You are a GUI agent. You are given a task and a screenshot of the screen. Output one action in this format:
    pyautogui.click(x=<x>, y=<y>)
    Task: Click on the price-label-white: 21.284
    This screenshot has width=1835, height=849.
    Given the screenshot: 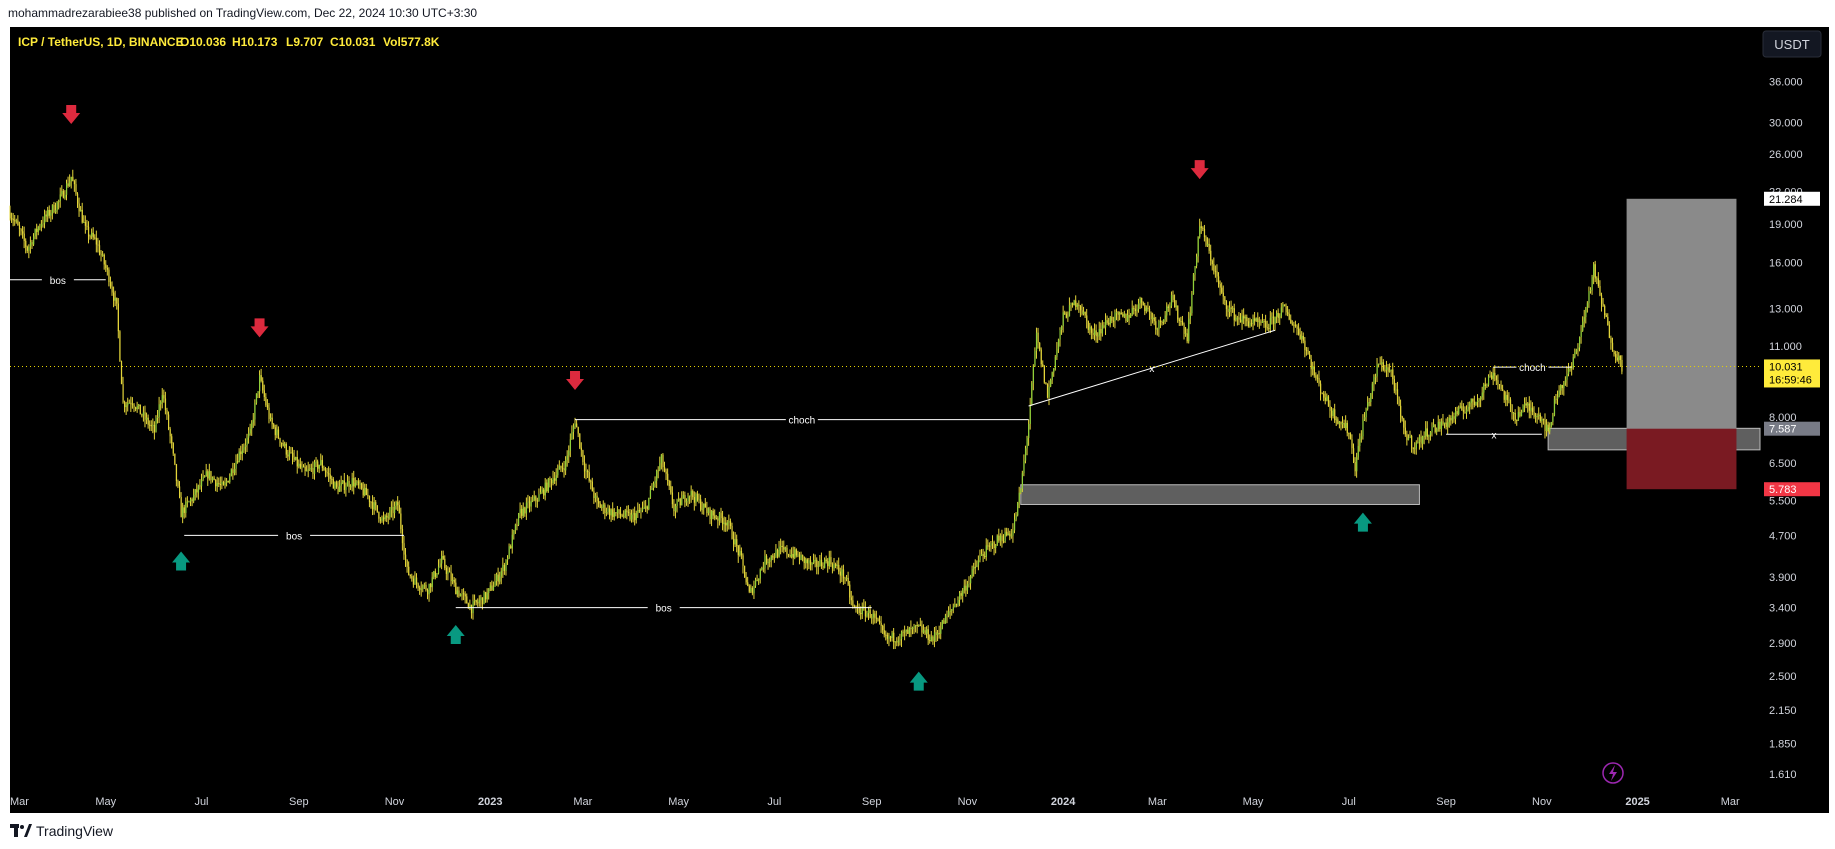 What is the action you would take?
    pyautogui.click(x=1792, y=198)
    